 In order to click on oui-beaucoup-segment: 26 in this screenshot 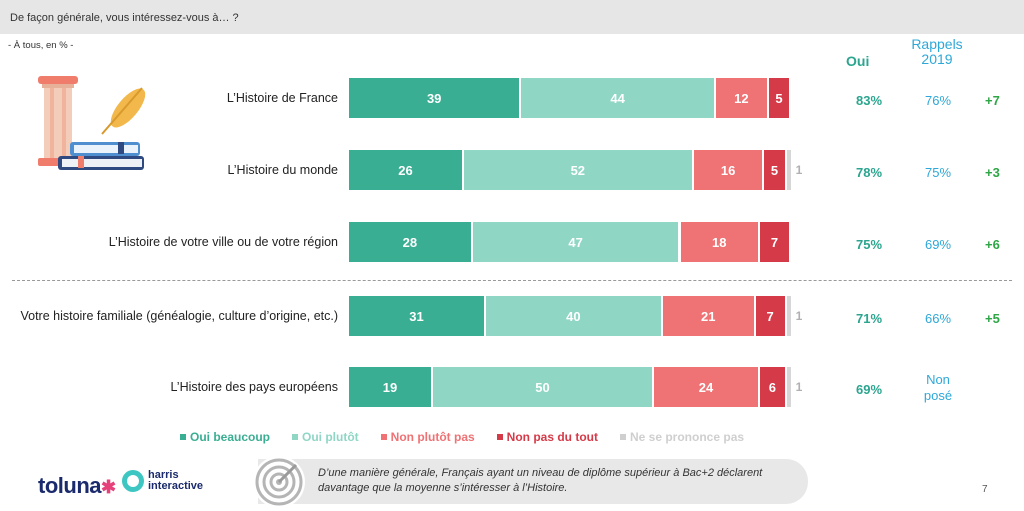, I will do `click(405, 170)`.